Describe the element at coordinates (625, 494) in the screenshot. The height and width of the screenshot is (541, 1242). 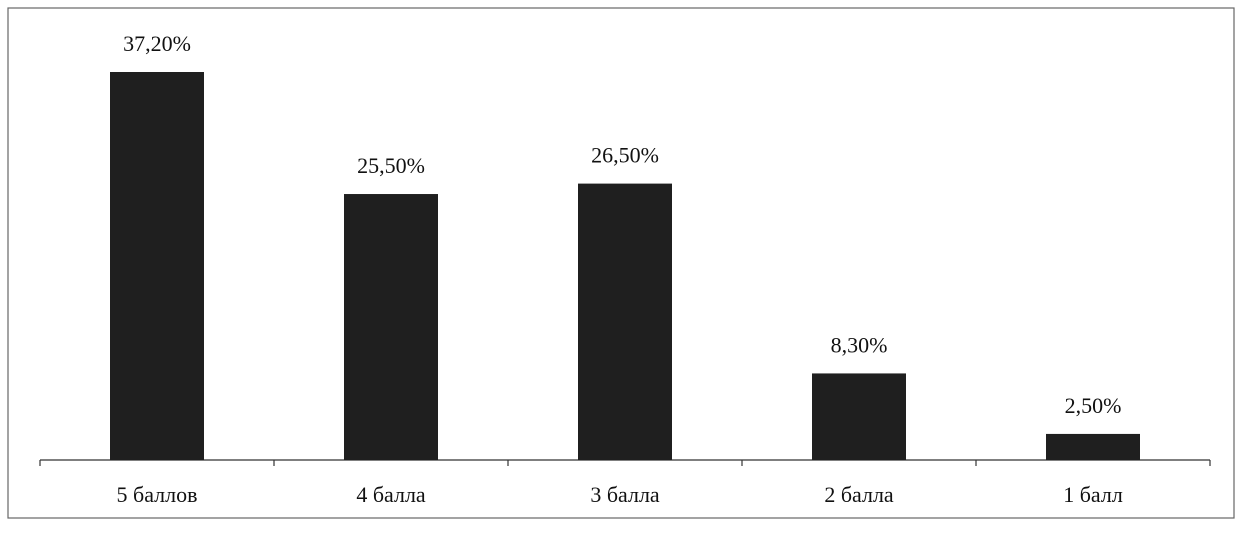
I see `x-tick-label: 3 балла` at that location.